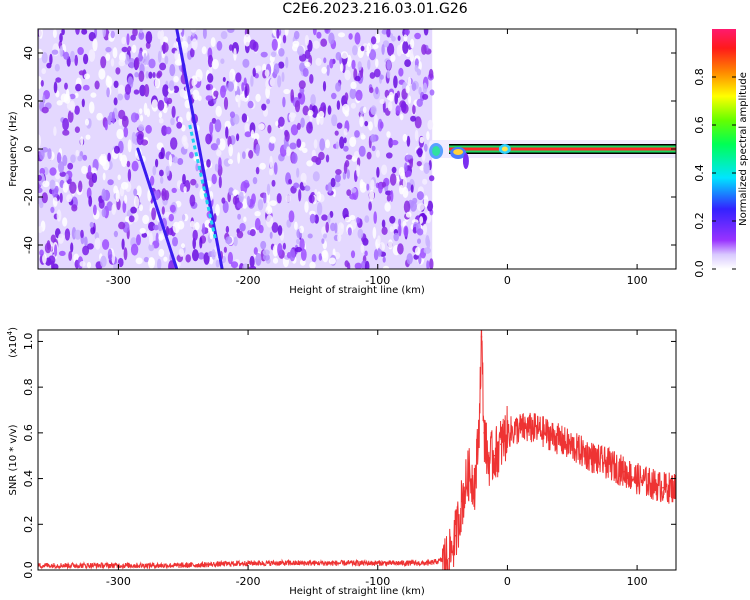 The height and width of the screenshot is (600, 750). What do you see at coordinates (743, 149) in the screenshot?
I see `colorbar-label: Normalized spectral amplitude` at bounding box center [743, 149].